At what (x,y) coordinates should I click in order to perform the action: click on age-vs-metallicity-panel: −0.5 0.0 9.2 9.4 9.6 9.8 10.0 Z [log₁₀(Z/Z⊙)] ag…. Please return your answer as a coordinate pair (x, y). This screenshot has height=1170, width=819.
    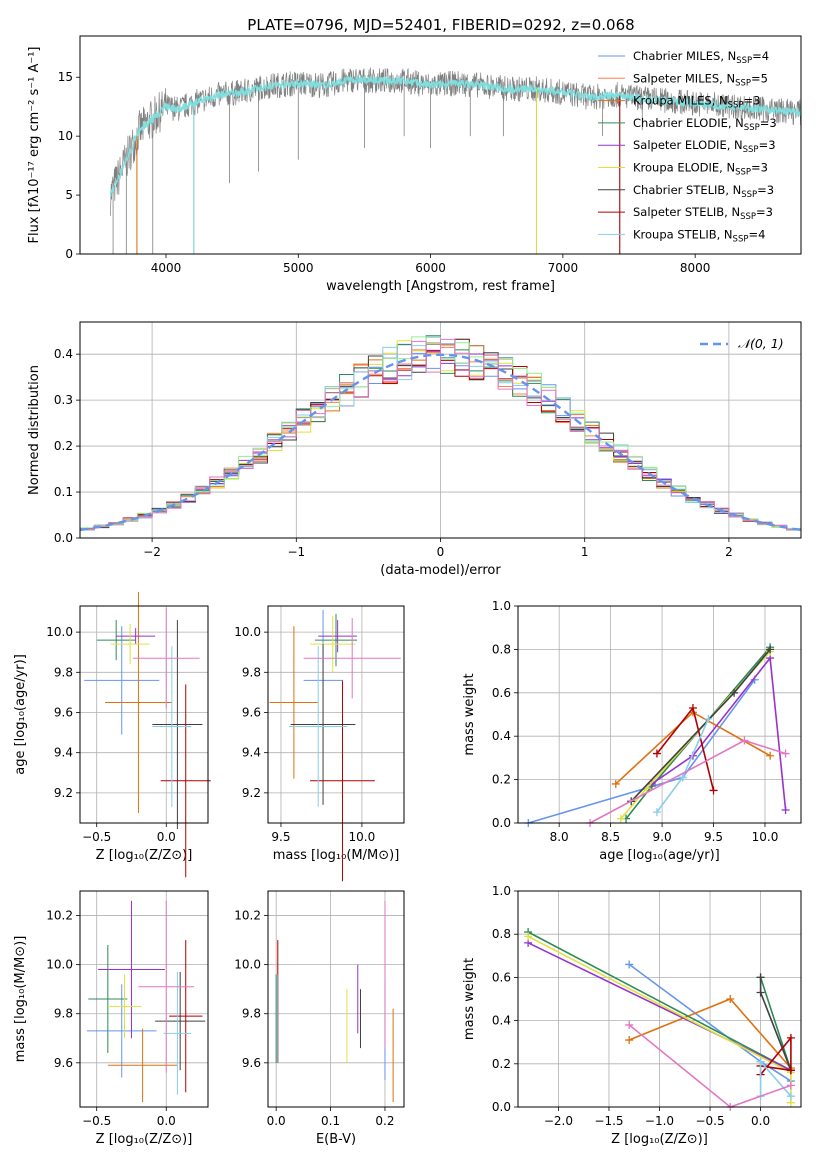
    Looking at the image, I should click on (112, 734).